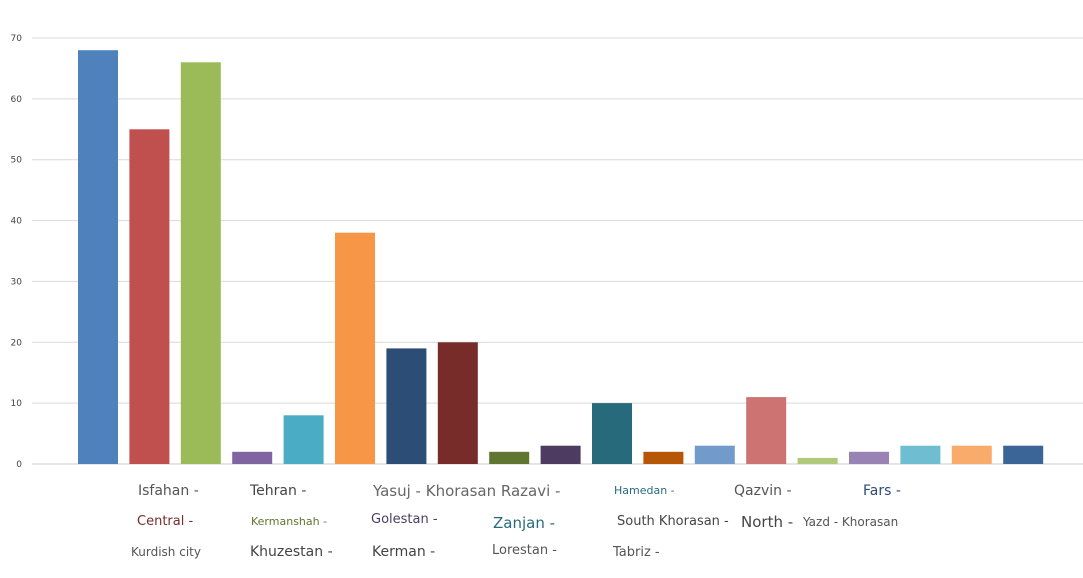  Describe the element at coordinates (673, 522) in the screenshot. I see `legend-entry: South Khorasan -` at that location.